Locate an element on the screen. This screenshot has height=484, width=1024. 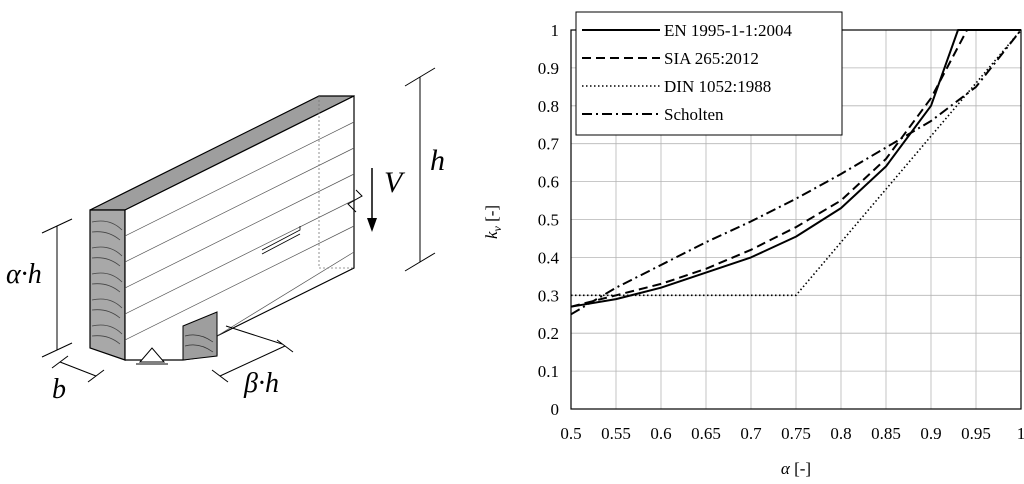
hidden-edges is located at coordinates (336, 182).